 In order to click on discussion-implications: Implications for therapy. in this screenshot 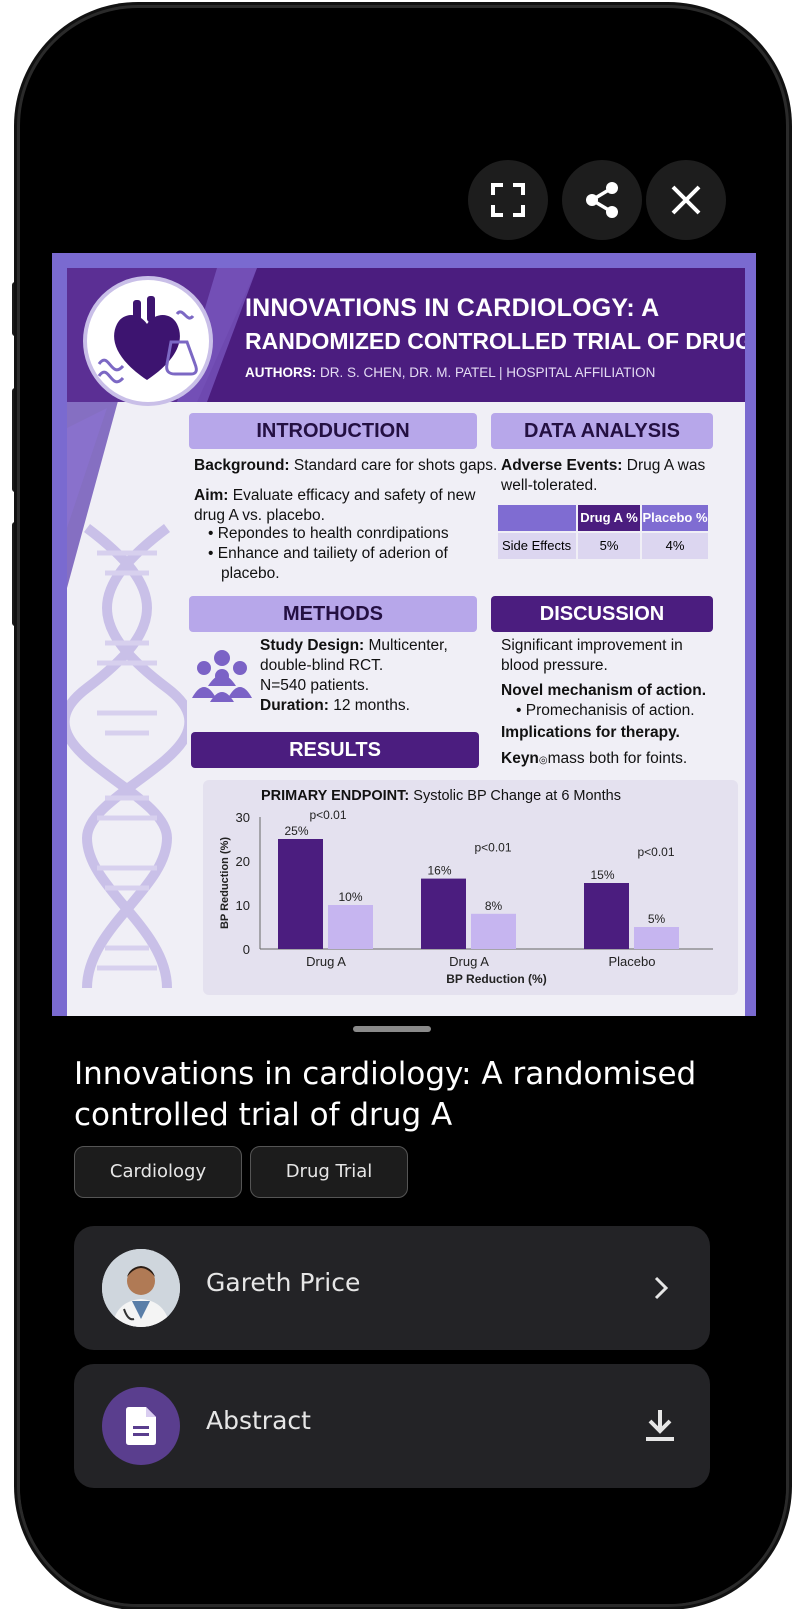, I will do `click(590, 733)`.